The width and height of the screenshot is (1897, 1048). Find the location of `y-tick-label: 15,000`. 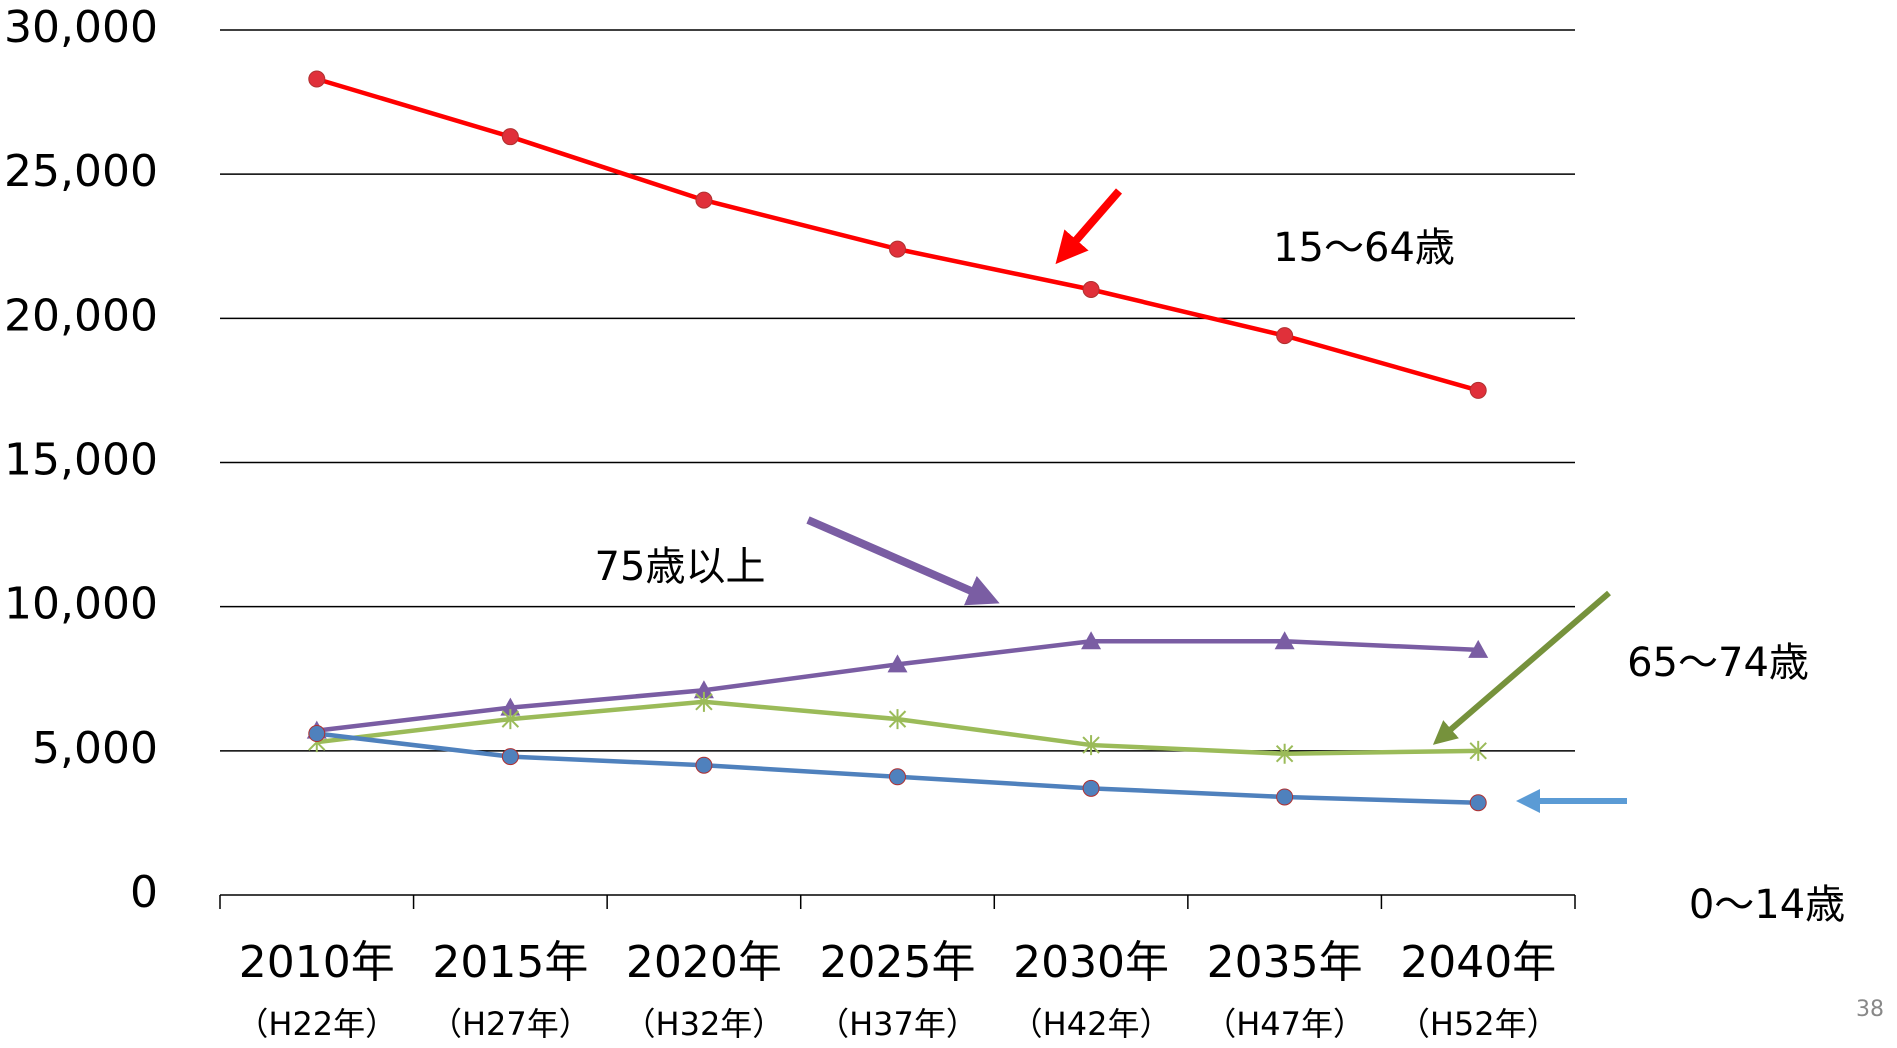

y-tick-label: 15,000 is located at coordinates (81, 460).